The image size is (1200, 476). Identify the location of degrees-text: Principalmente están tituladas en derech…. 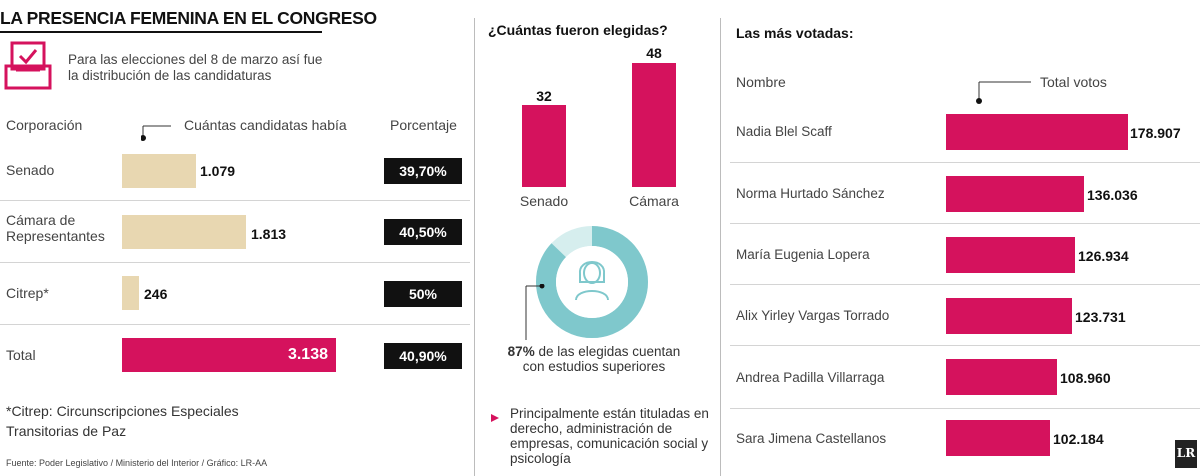
(609, 436).